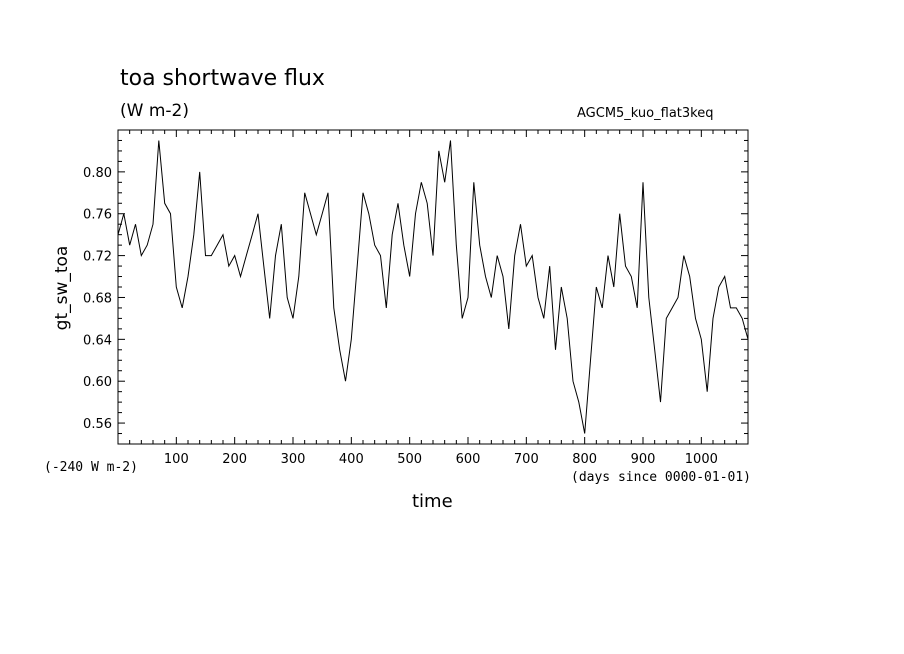 This screenshot has width=904, height=654. I want to click on x-tick-label: 200, so click(234, 459).